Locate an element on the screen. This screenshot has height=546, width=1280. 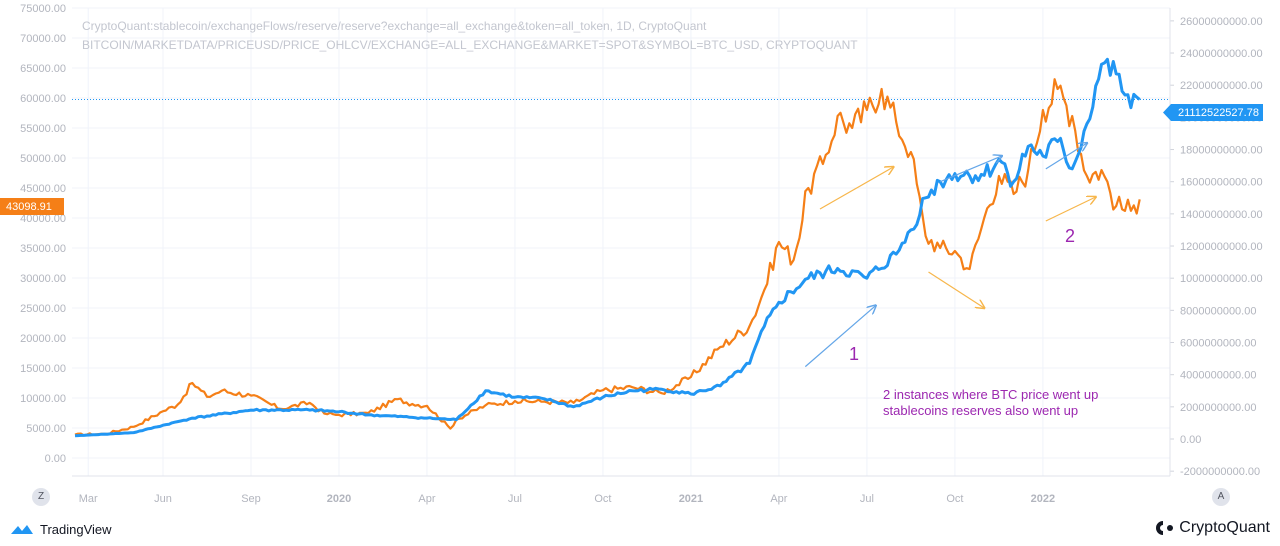
right-tick-label: 14000000000.00 is located at coordinates (1221, 215).